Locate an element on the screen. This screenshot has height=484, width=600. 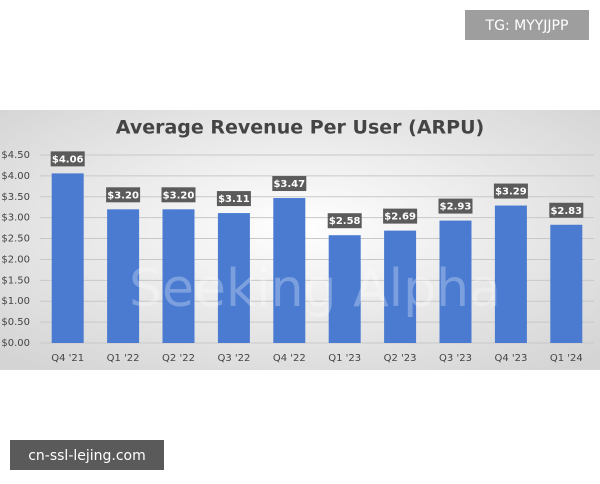
y-tick-label: $0.00 is located at coordinates (15, 343).